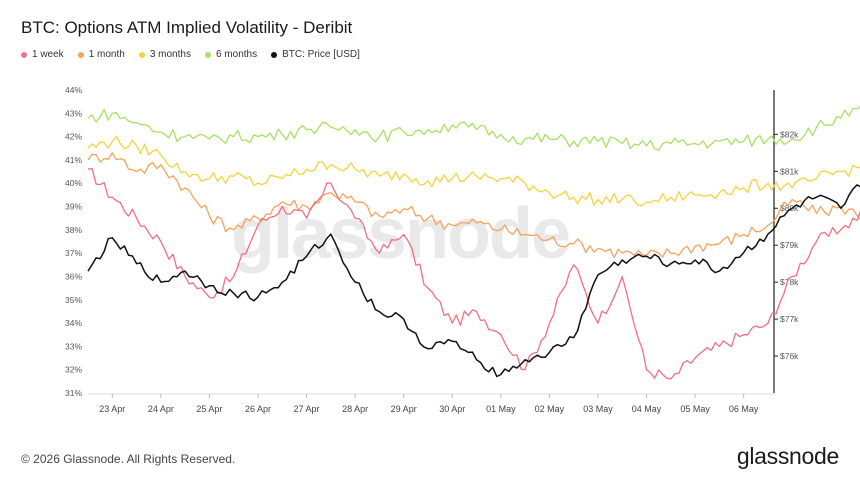 The image size is (860, 484). Describe the element at coordinates (307, 409) in the screenshot. I see `x-tick-label: 27 Apr` at that location.